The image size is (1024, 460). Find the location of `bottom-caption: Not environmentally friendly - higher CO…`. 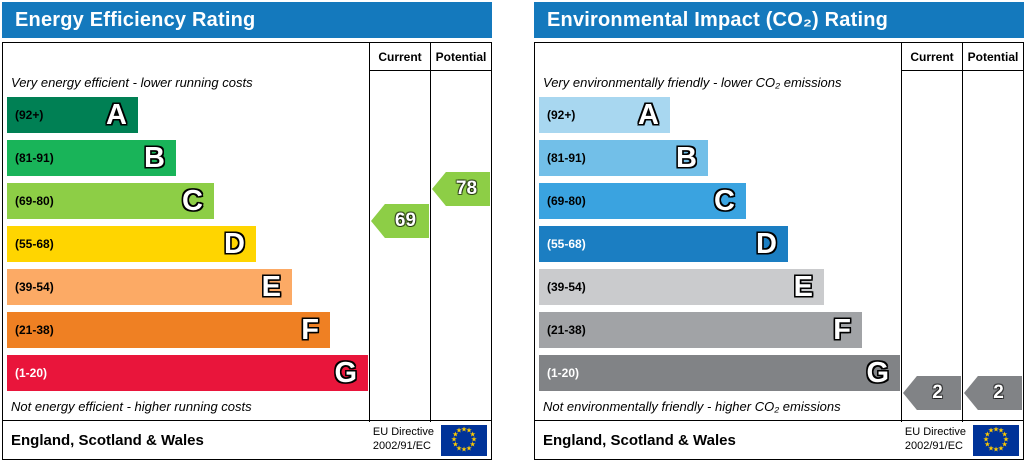

bottom-caption: Not environmentally friendly - higher CO… is located at coordinates (692, 406).